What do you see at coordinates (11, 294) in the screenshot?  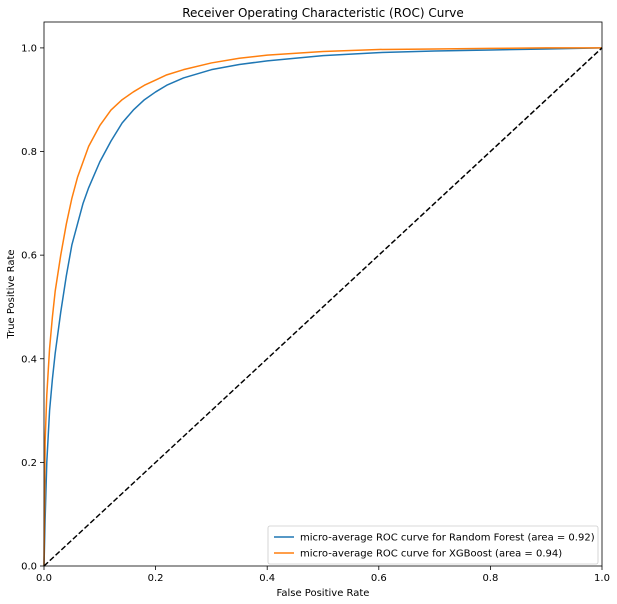 I see `y-axis-label: True Positive Rate` at bounding box center [11, 294].